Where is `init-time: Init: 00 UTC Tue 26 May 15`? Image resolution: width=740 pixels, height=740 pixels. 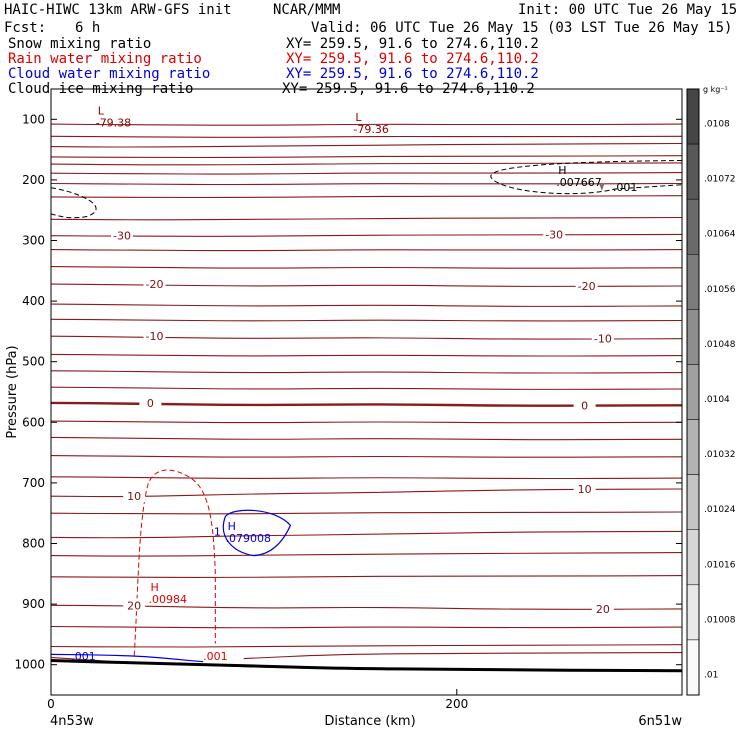
init-time: Init: 00 UTC Tue 26 May 15 is located at coordinates (628, 10).